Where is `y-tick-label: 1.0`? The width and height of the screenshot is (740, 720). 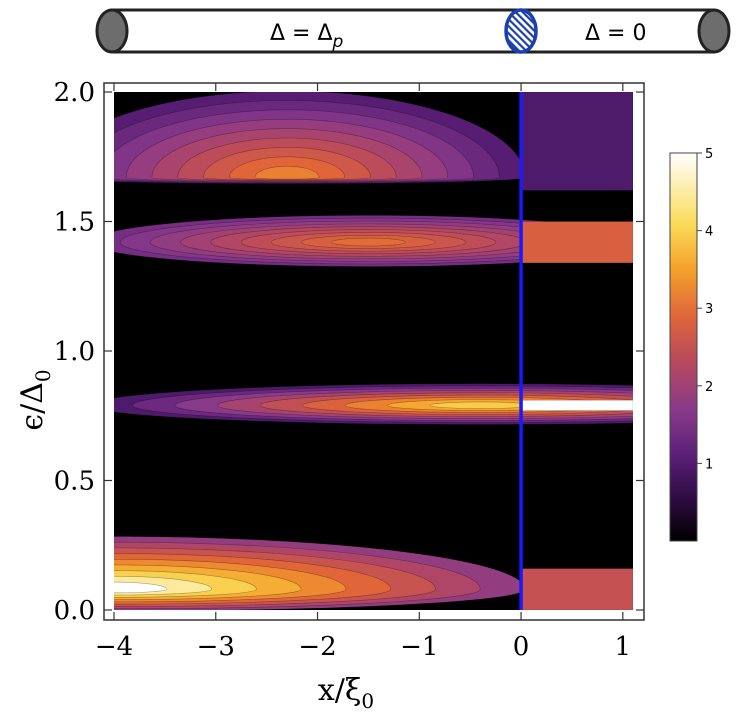
y-tick-label: 1.0 is located at coordinates (74, 352).